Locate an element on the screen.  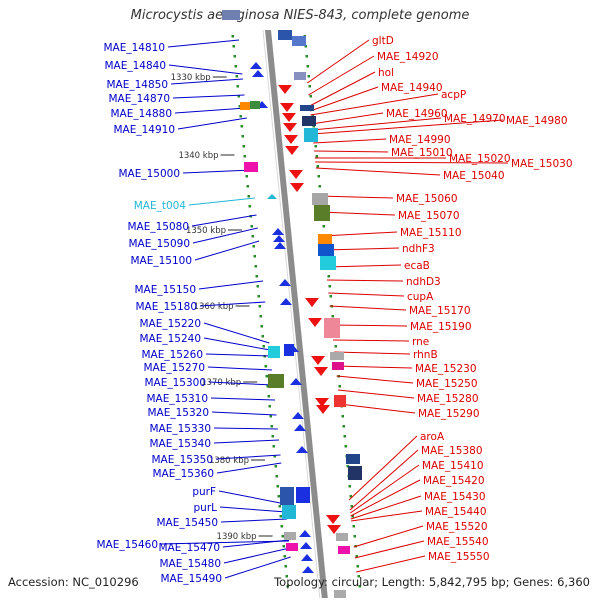
left-gene-label: MAE_15080 is located at coordinates (158, 227).